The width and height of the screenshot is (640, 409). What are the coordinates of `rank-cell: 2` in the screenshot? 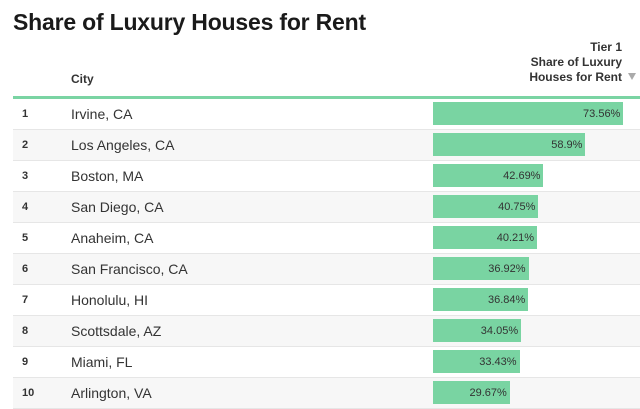 It's located at (25, 145).